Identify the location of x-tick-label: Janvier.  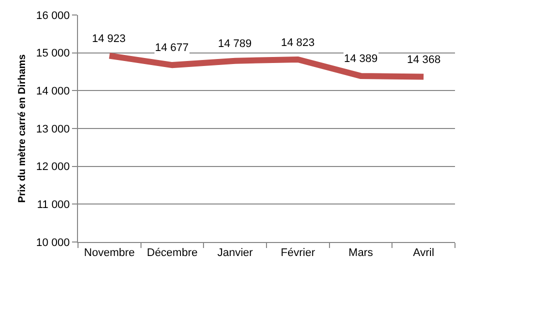
(235, 253).